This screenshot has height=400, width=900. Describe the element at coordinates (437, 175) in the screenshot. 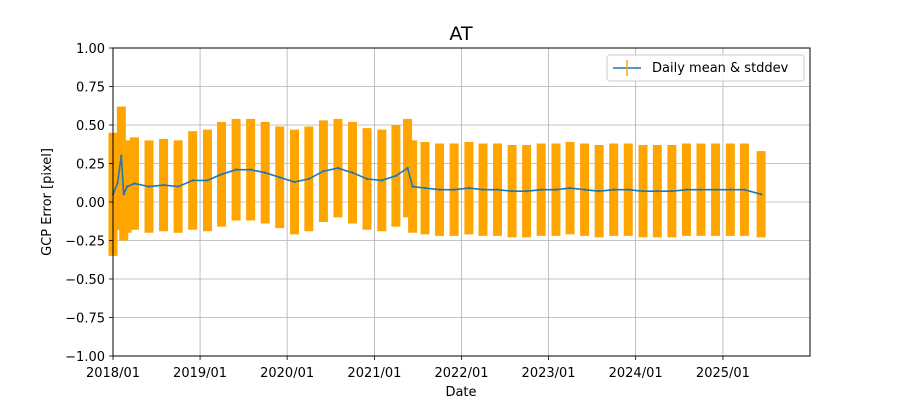

I see `mean-line` at that location.